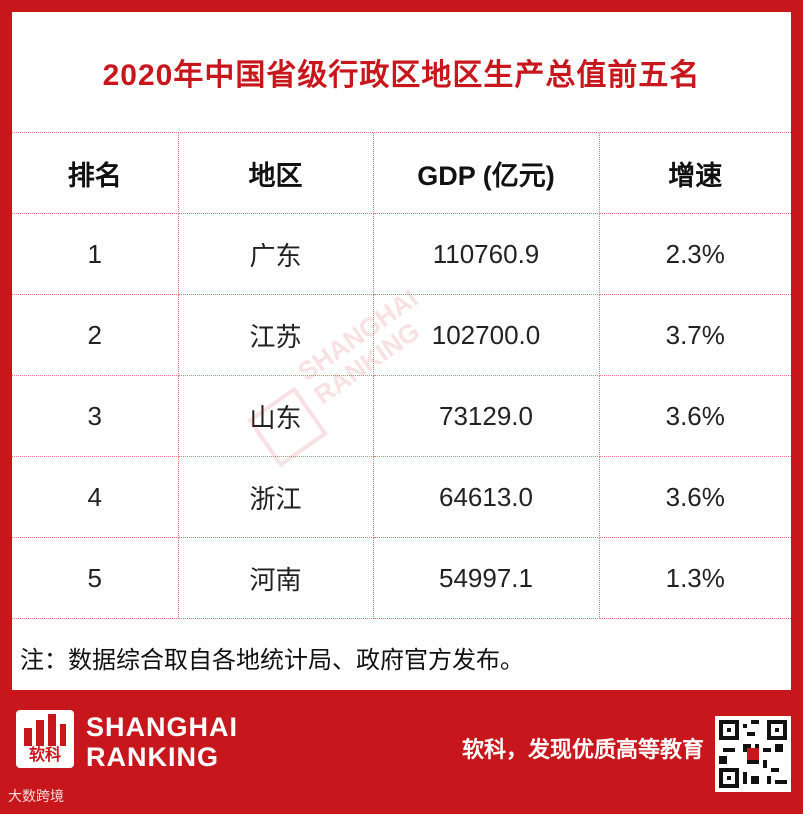  I want to click on page-title: 2020年中国省级行政区地区生产总值前五名, so click(401, 72).